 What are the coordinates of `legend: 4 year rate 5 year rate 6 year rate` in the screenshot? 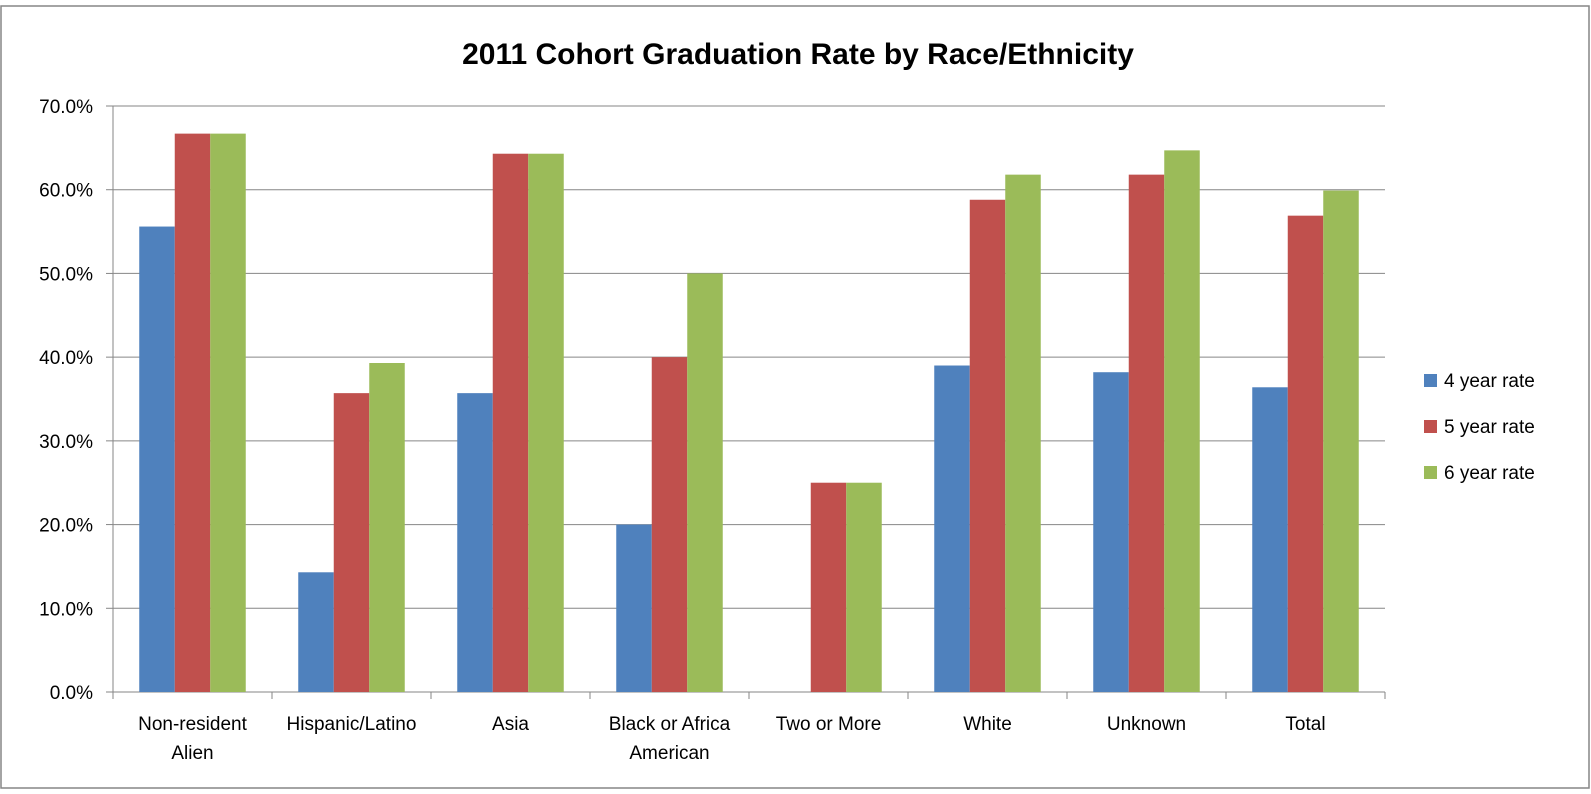 It's located at (1479, 427).